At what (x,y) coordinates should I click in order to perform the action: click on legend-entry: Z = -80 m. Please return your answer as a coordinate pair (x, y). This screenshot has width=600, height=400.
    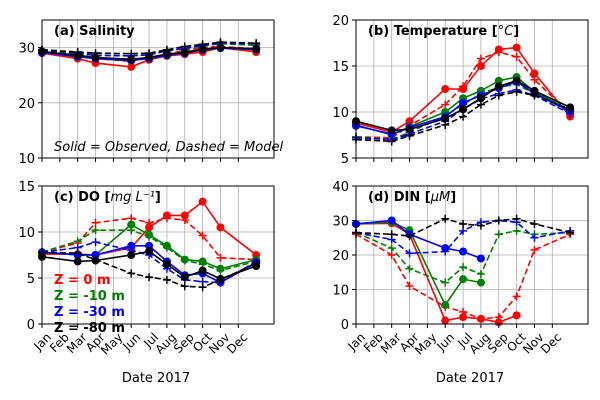
    Looking at the image, I should click on (89, 328).